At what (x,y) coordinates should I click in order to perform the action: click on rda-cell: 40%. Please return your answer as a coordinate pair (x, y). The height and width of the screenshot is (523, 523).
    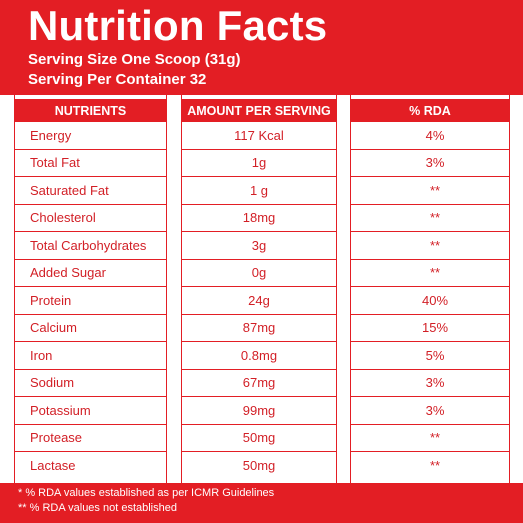
    Looking at the image, I should click on (430, 301).